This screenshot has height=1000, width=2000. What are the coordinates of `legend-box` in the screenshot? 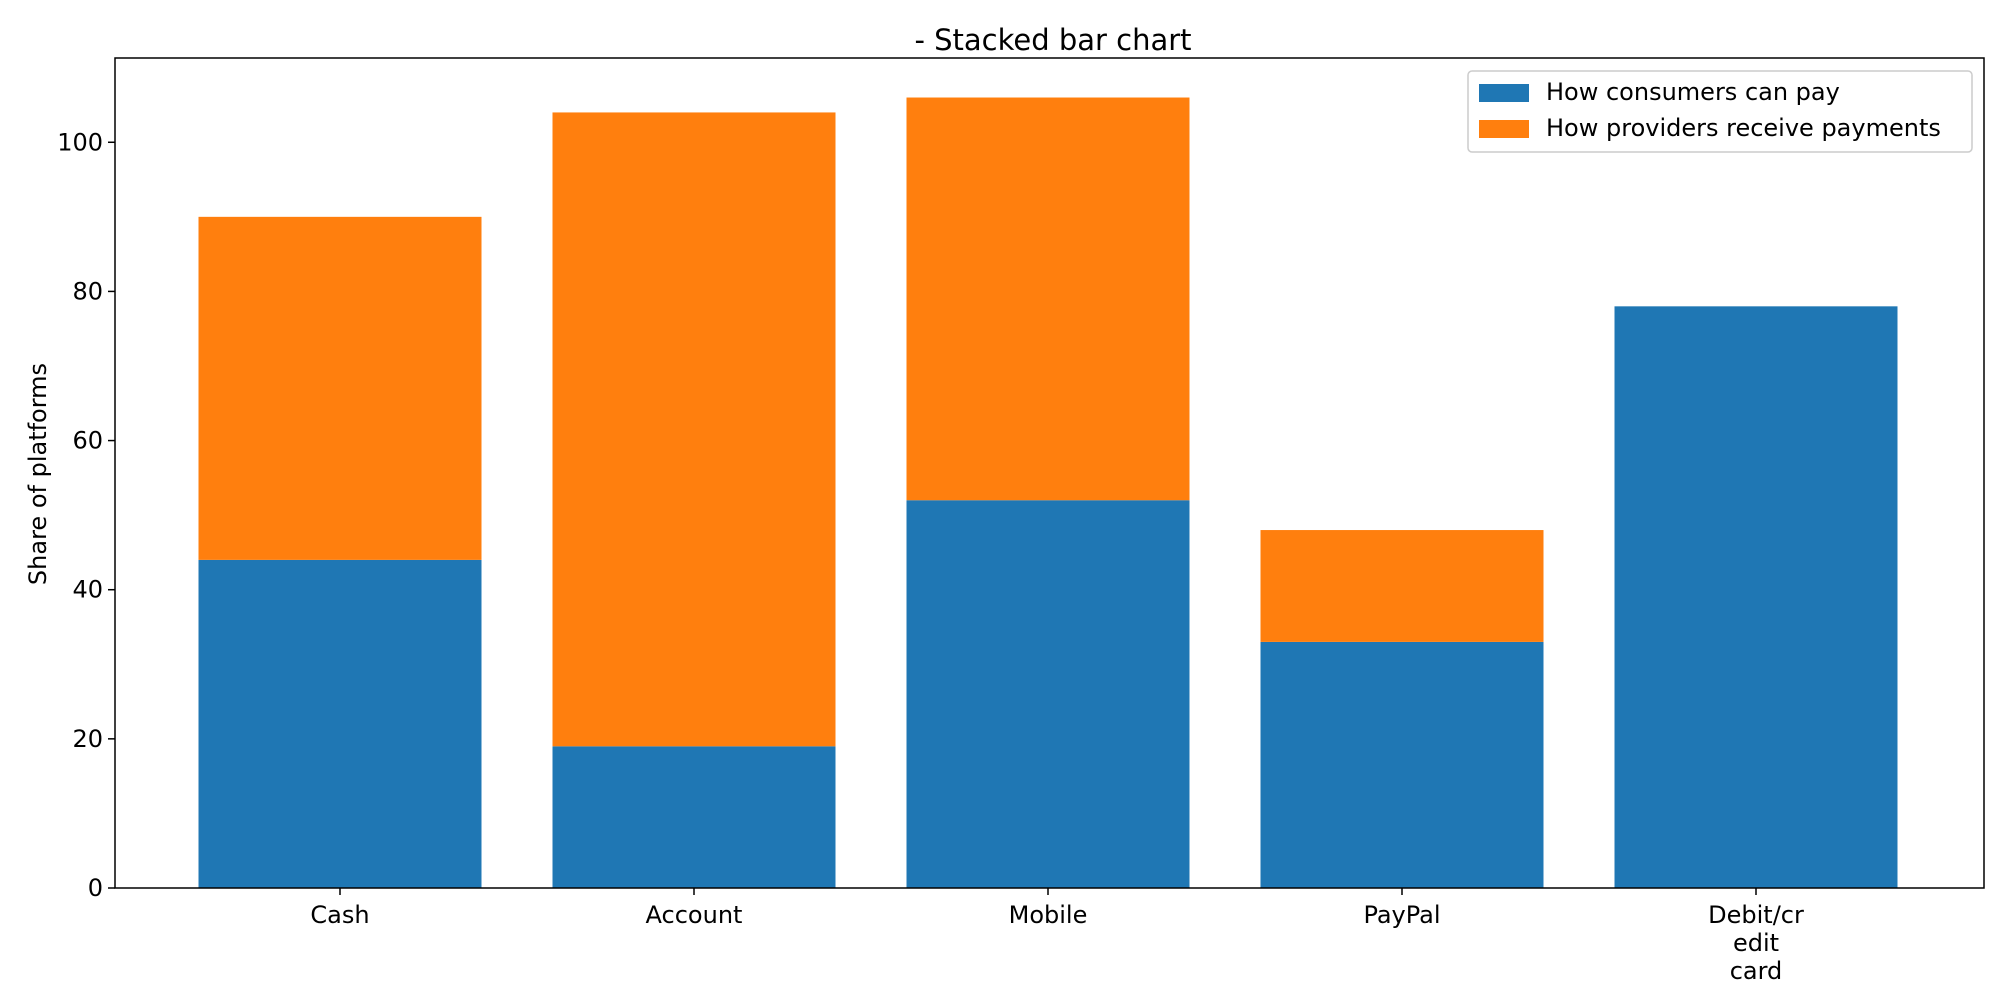 It's located at (1720, 111).